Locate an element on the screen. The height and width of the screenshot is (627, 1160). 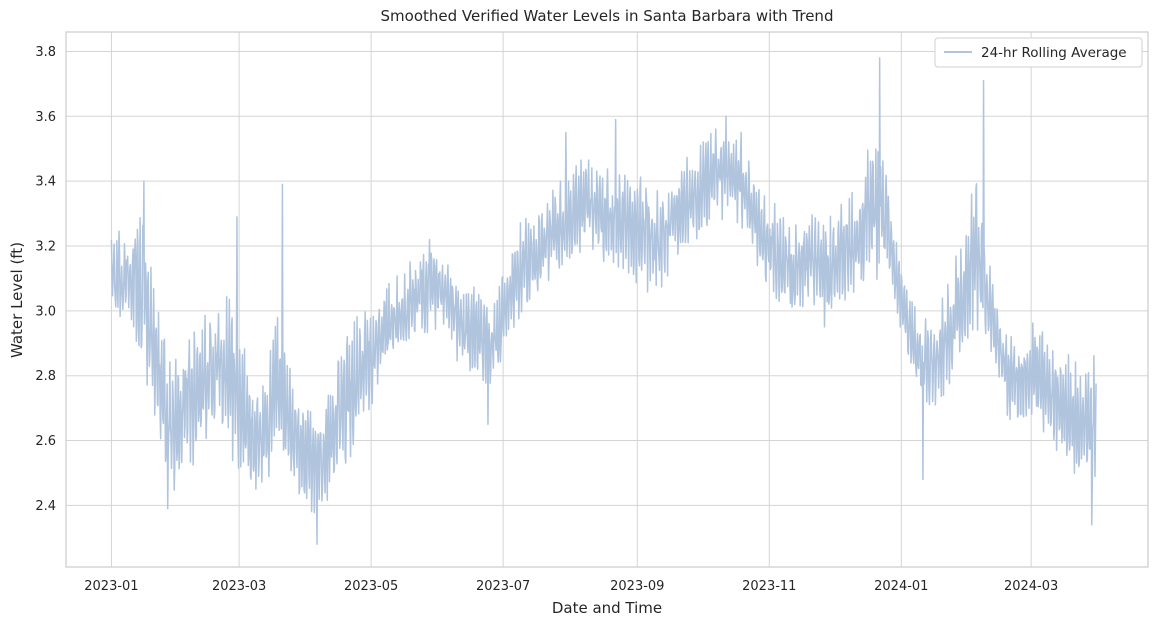
y-axis-title: Water Level (ft) is located at coordinates (17, 300).